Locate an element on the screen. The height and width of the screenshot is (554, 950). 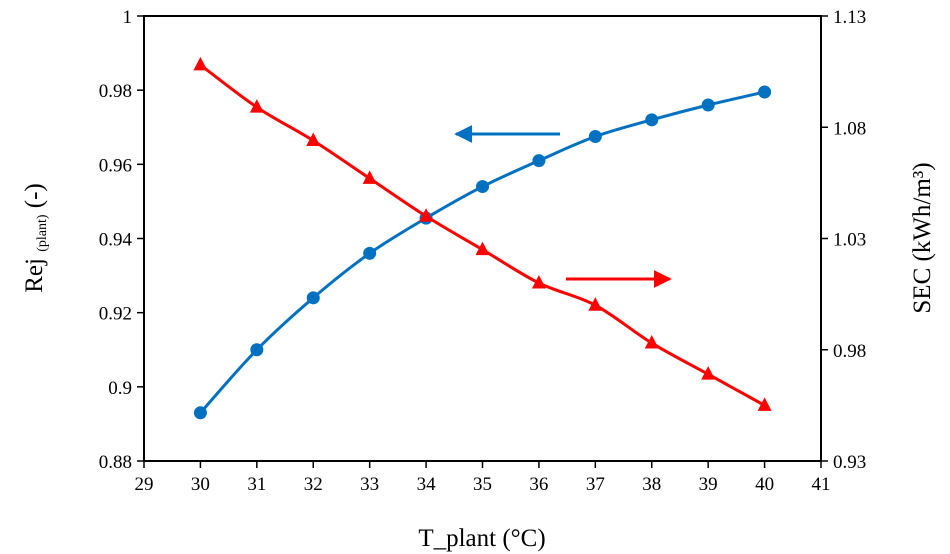
x-tick-label: 35 is located at coordinates (482, 484).